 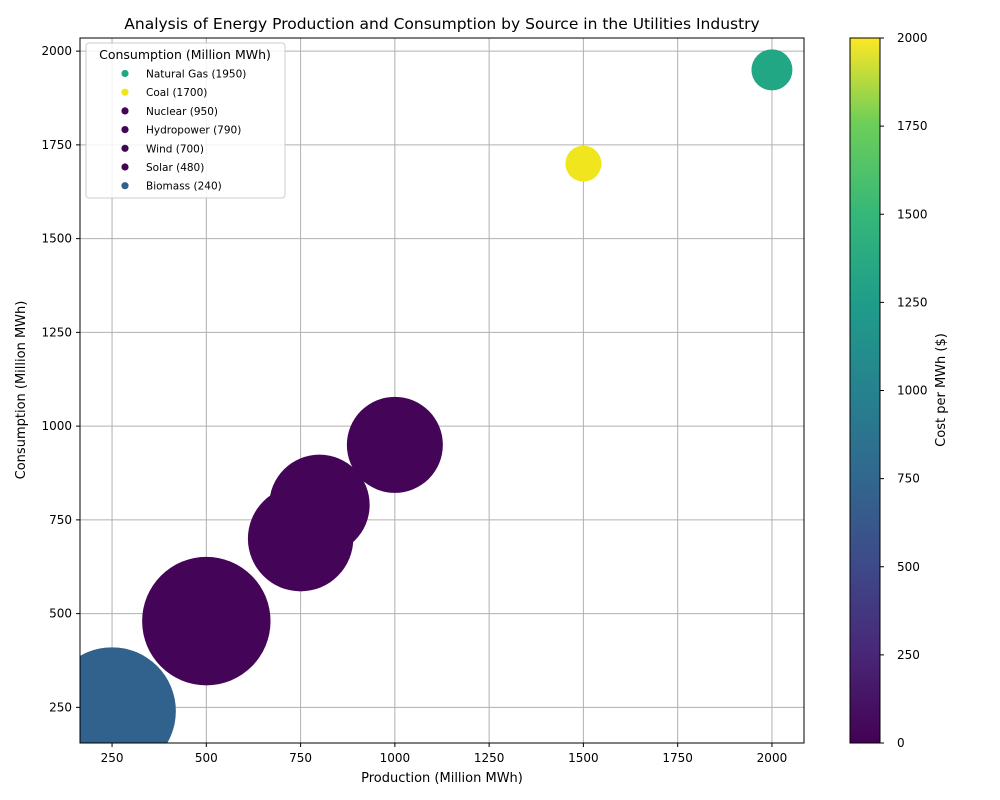 I want to click on y-axis-ticks: 250 500 750 1000 1250 1500 1750 2000, so click(x=60, y=379).